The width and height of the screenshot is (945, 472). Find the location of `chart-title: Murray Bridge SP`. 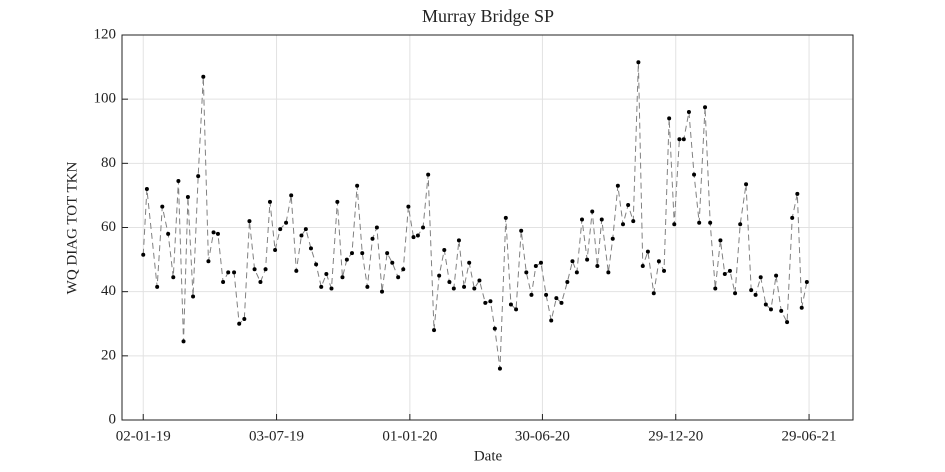

chart-title: Murray Bridge SP is located at coordinates (488, 16).